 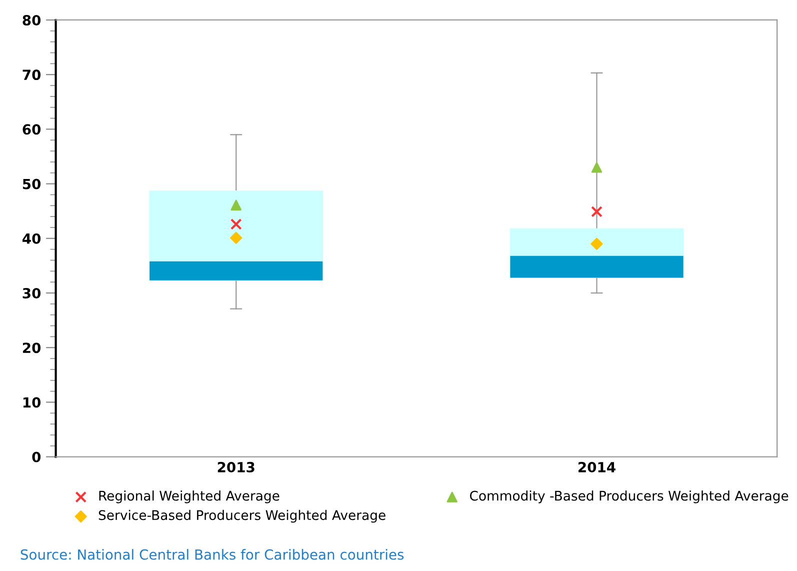 I want to click on y-tick-label: 0, so click(x=36, y=457).